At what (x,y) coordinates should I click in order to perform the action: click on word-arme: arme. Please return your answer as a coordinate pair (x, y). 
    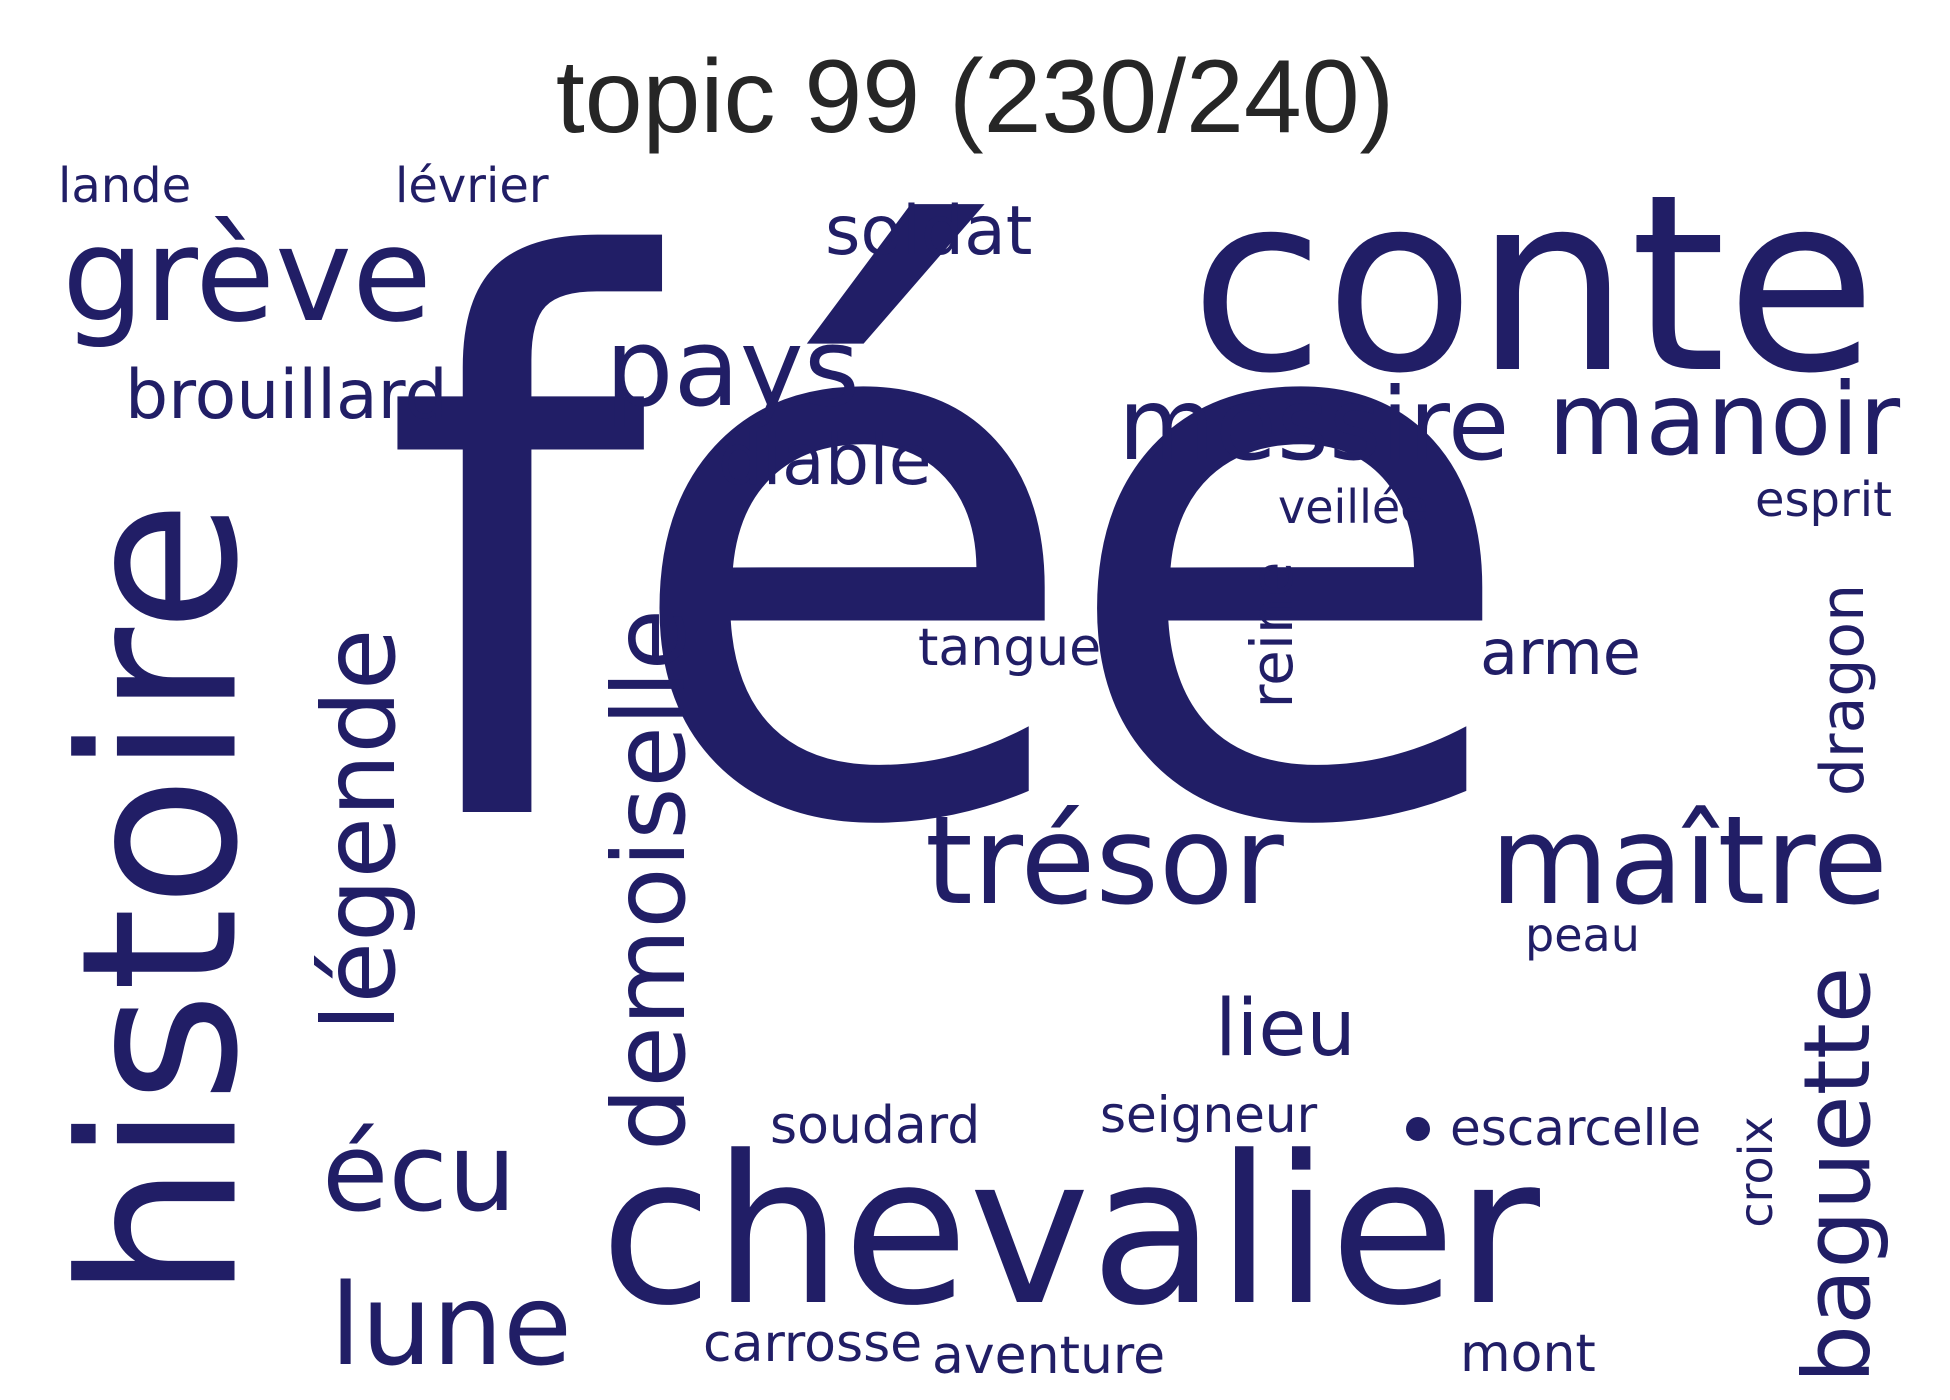
    Looking at the image, I should click on (1560, 652).